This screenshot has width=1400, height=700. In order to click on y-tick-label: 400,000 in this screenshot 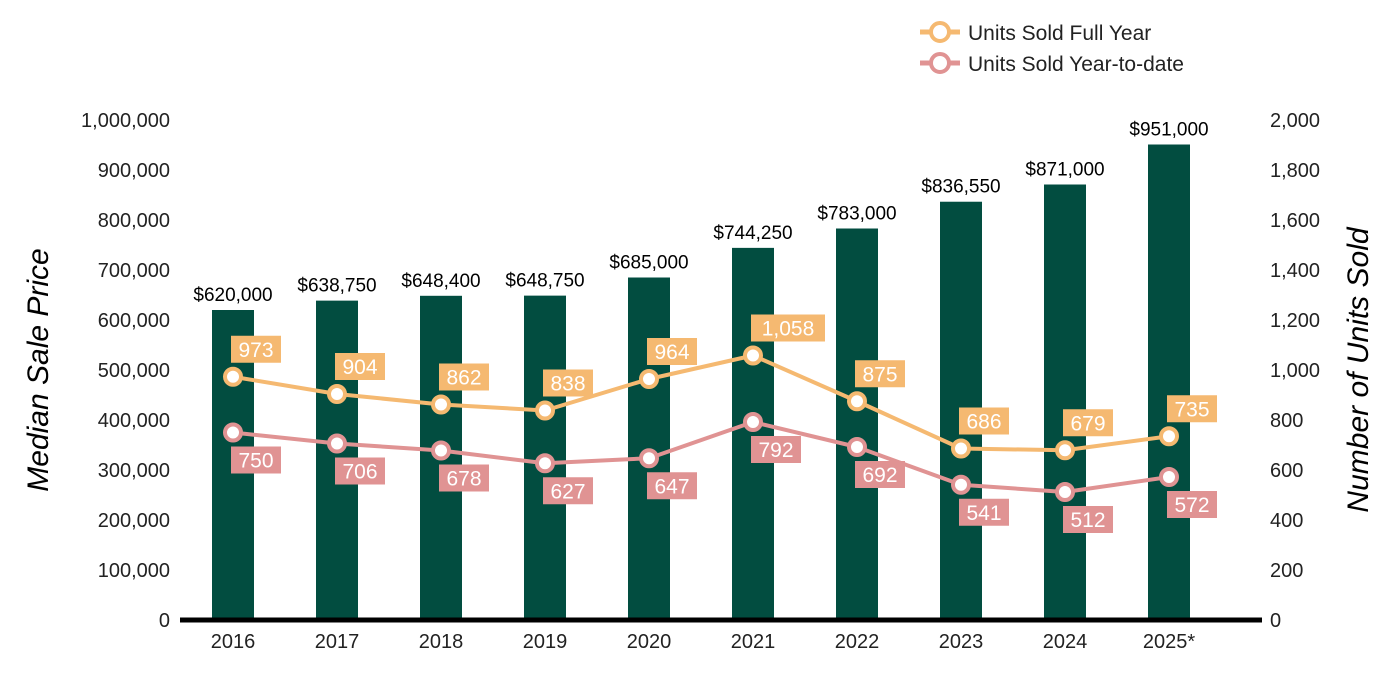, I will do `click(134, 421)`.